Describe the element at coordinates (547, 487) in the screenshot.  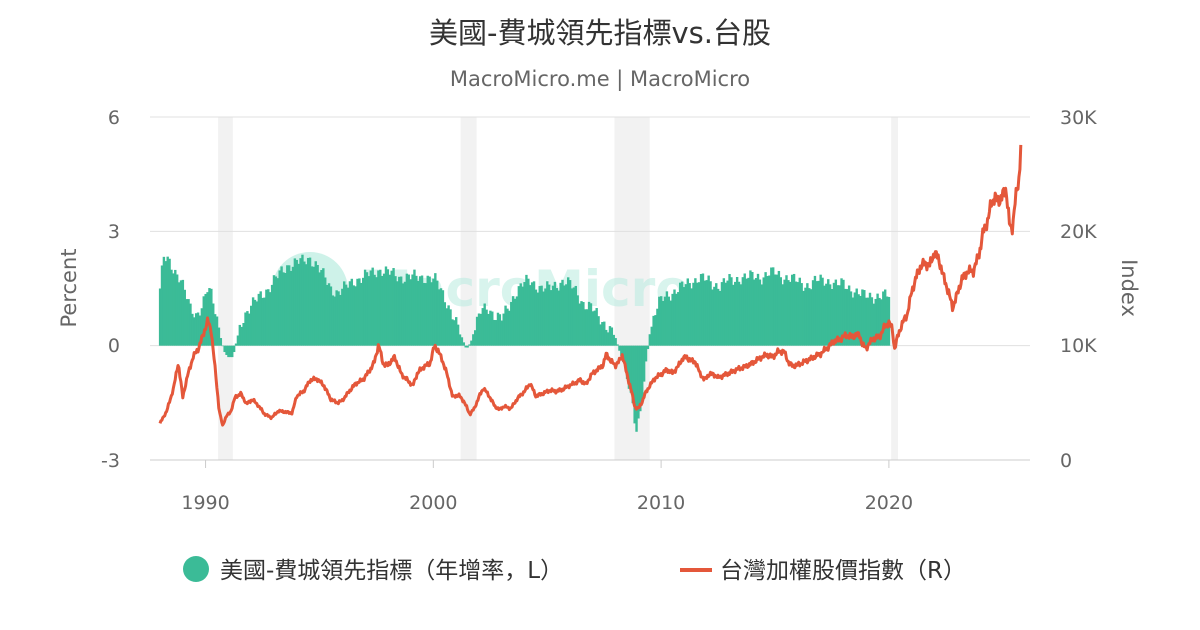
I see `x-axis-ticks: 1990 2000 2010 2020` at that location.